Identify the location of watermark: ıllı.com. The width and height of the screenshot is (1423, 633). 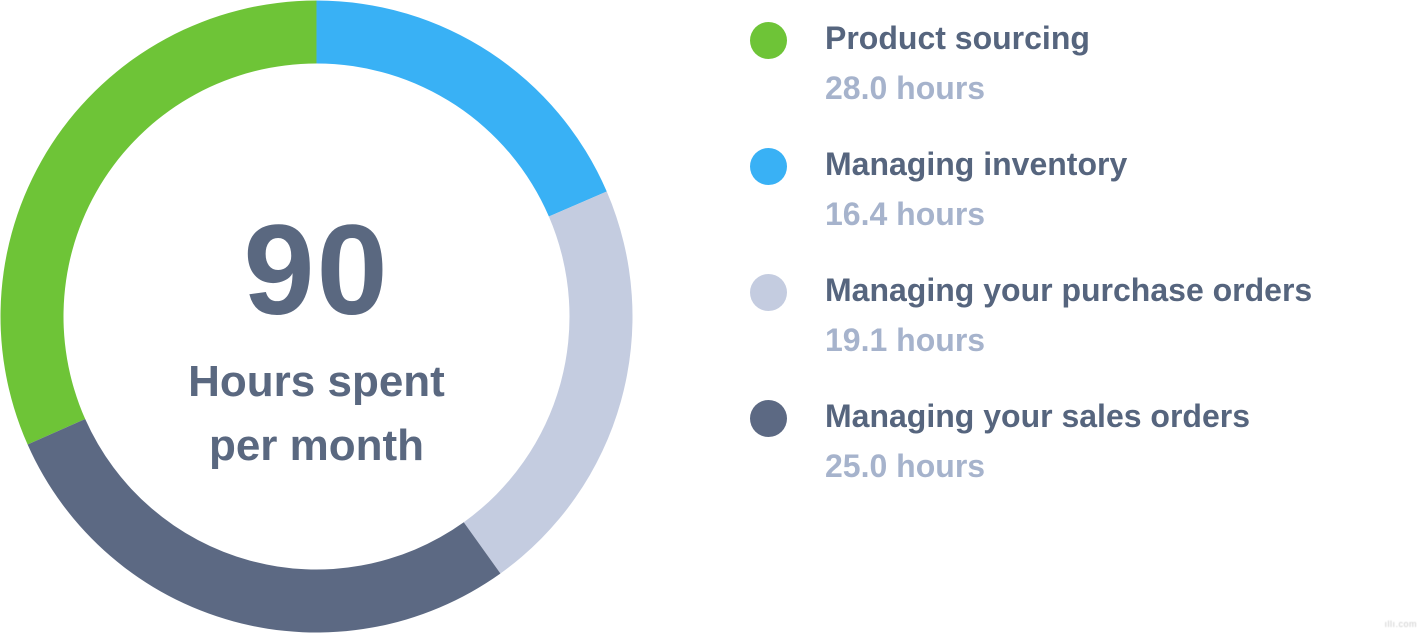
(1400, 624).